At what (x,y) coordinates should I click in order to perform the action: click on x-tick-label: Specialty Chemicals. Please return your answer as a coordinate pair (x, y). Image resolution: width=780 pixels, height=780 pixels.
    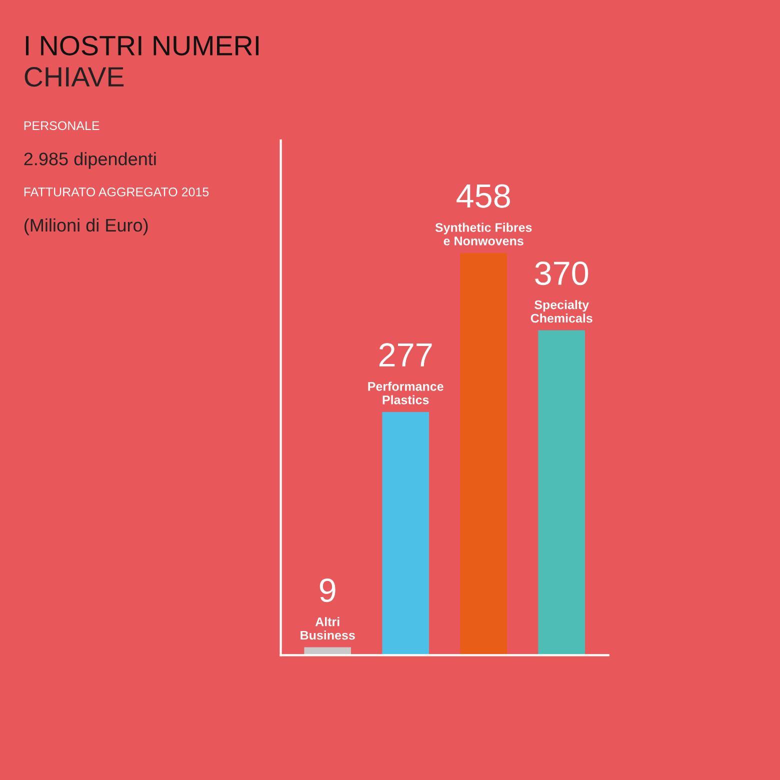
    Looking at the image, I should click on (561, 311).